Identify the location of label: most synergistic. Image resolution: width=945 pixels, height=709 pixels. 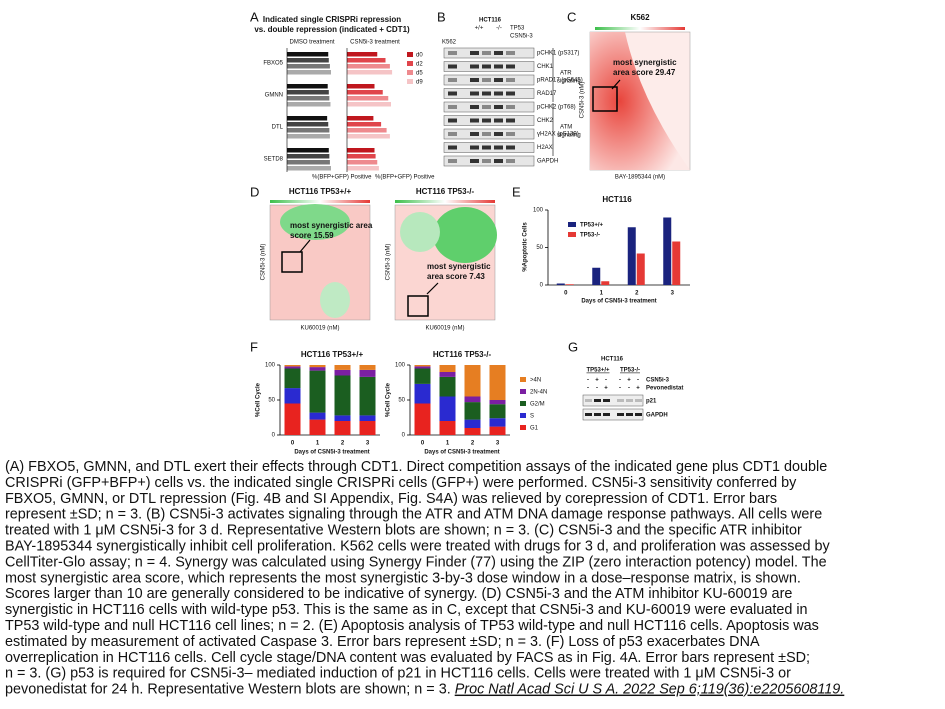
(459, 266).